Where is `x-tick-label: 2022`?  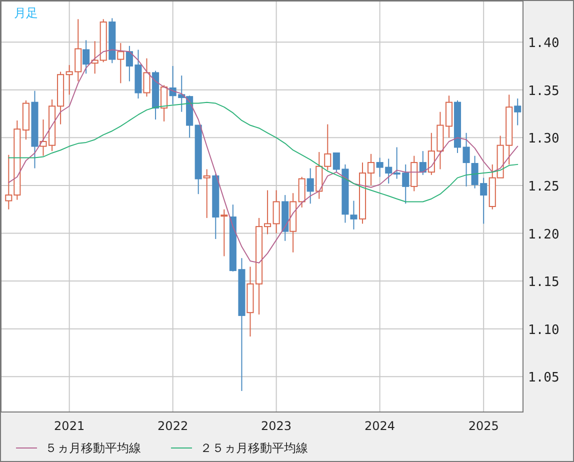
x-tick-label: 2022 is located at coordinates (173, 426).